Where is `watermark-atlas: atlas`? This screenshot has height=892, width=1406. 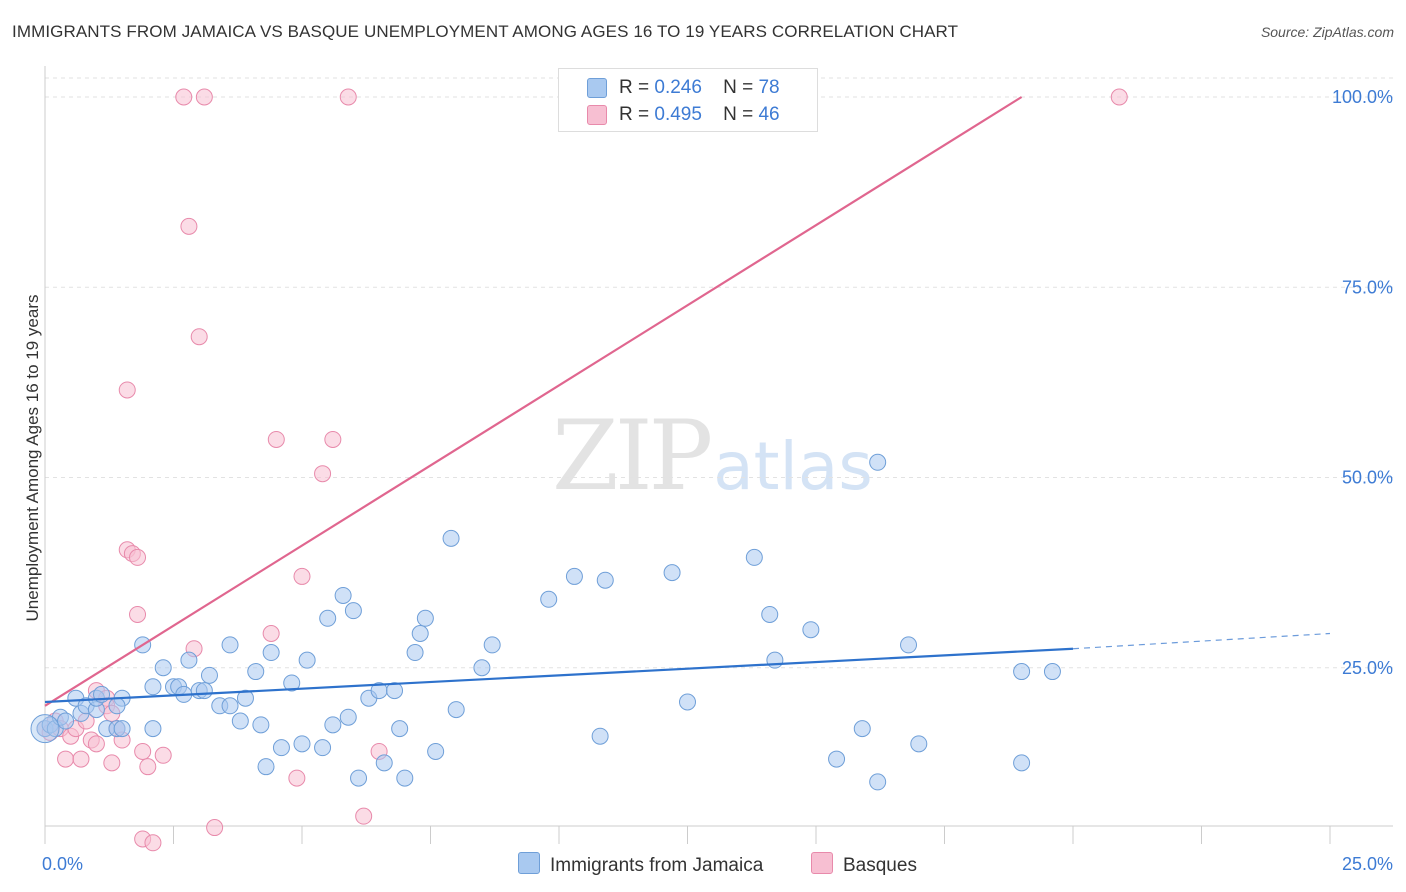
watermark-atlas: atlas is located at coordinates (793, 466).